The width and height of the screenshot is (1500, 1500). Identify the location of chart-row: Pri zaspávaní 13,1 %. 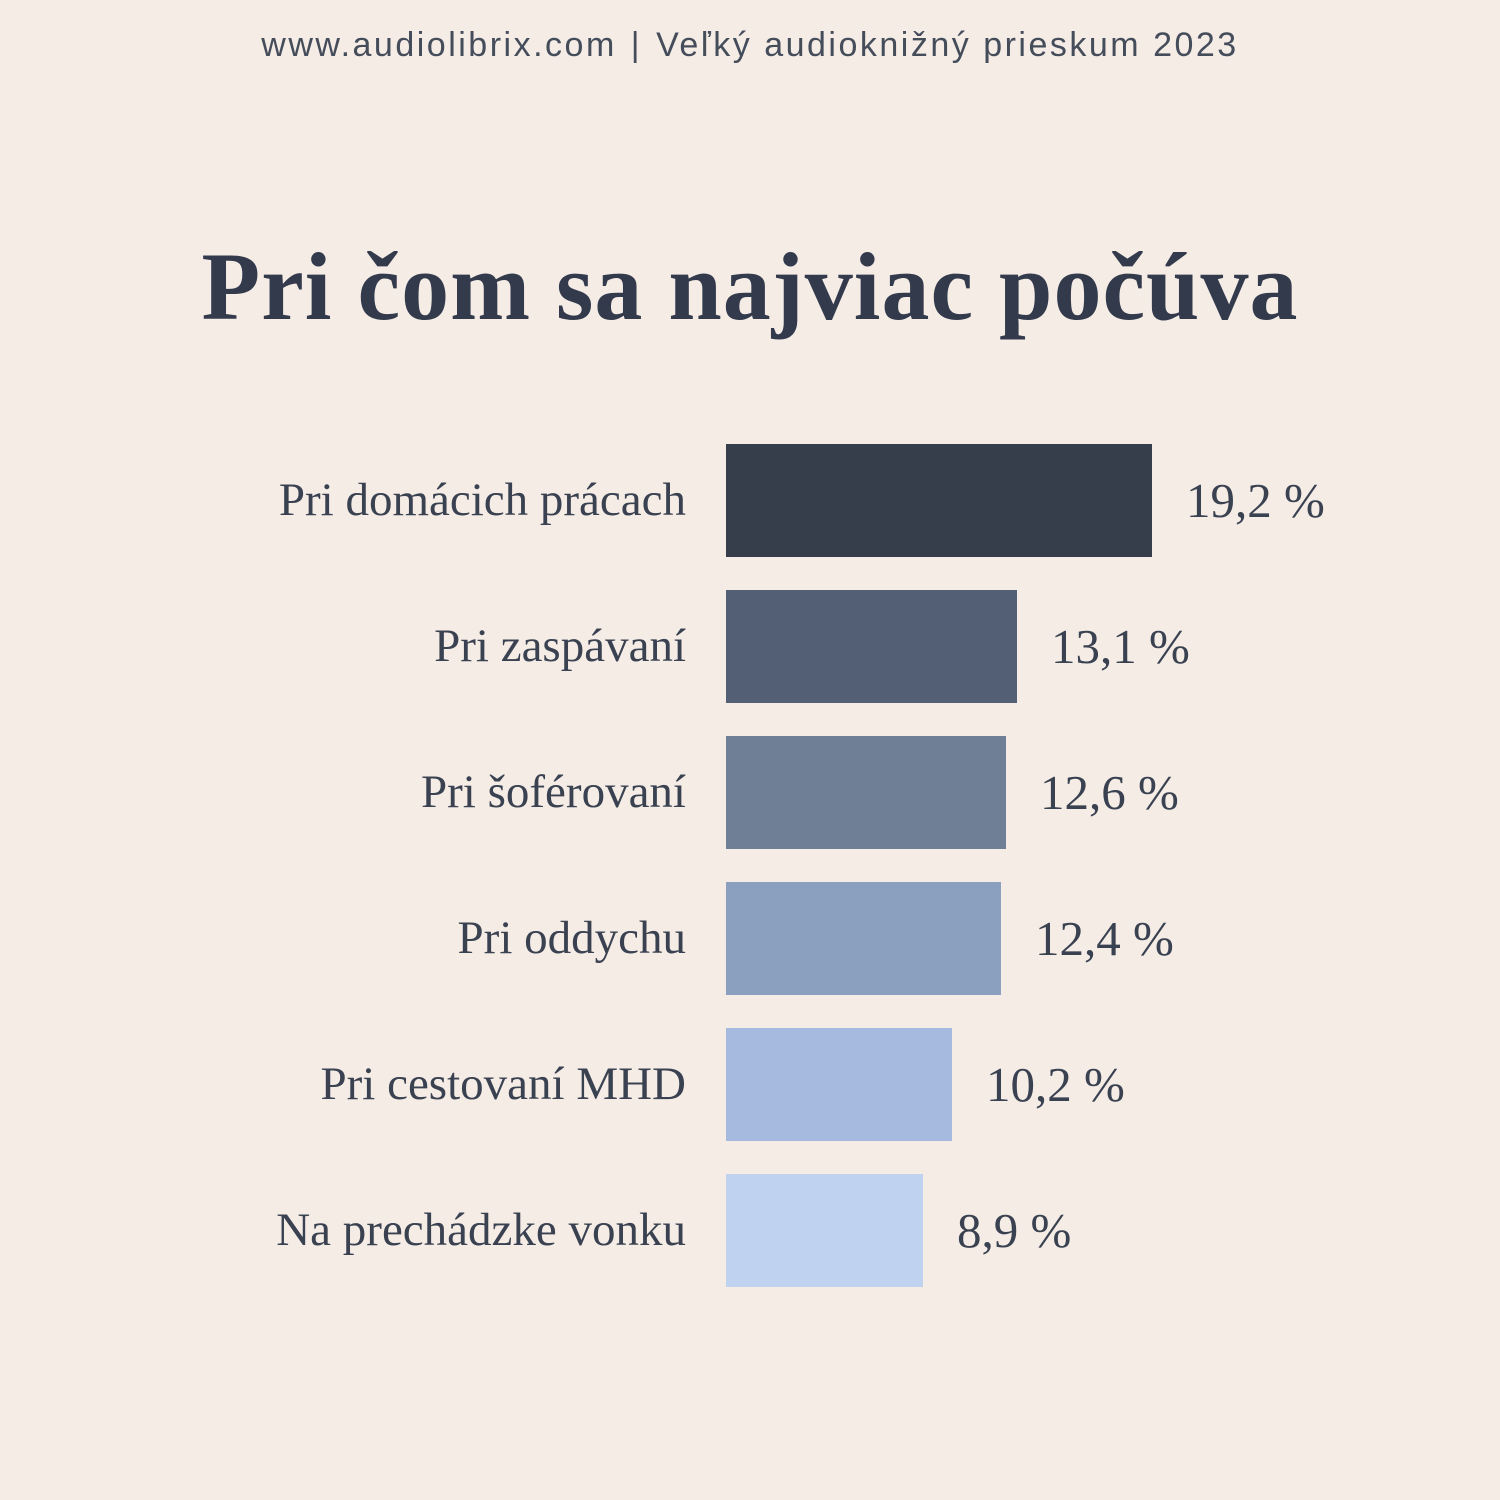
(750, 646).